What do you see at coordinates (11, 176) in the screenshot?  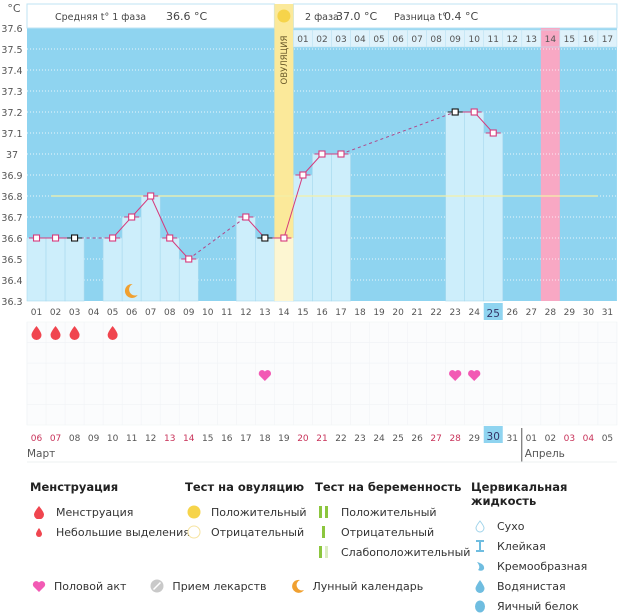 I see `y-tick-label: 36.9` at bounding box center [11, 176].